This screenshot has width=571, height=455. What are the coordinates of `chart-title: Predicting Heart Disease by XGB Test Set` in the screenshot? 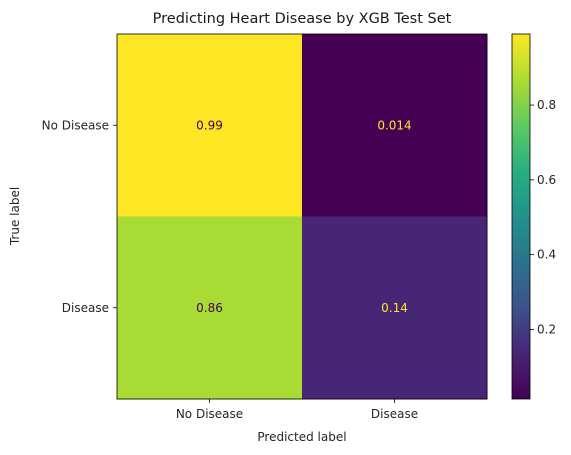 It's located at (302, 19).